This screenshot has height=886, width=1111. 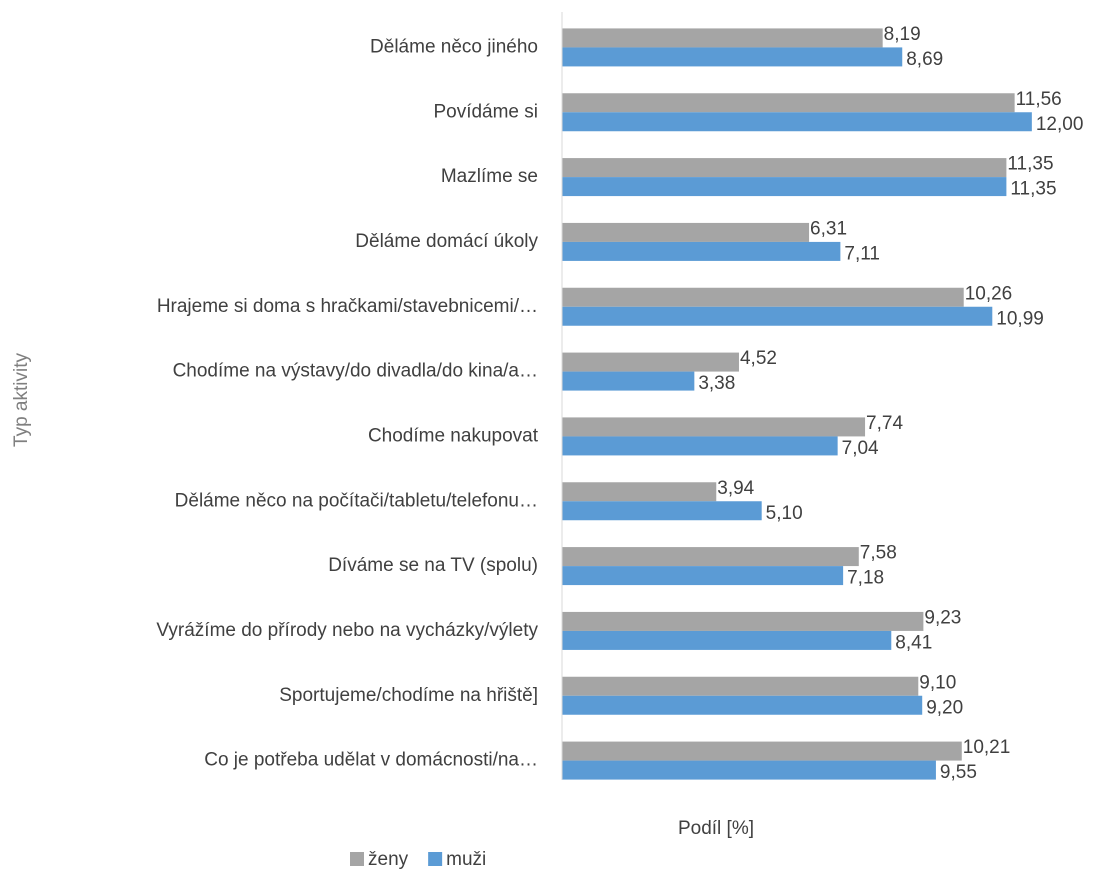 I want to click on value-label: 5,10, so click(x=784, y=513).